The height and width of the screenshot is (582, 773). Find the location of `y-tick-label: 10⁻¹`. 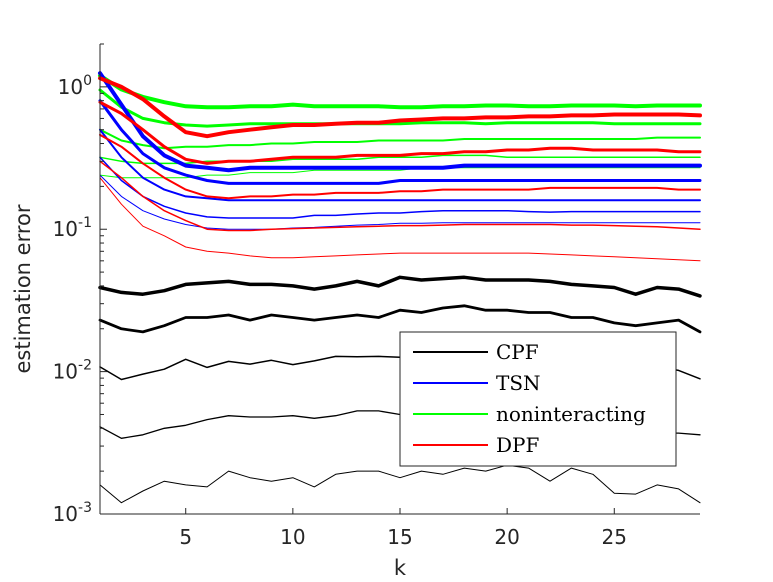

y-tick-label: 10⁻¹ is located at coordinates (72, 228).